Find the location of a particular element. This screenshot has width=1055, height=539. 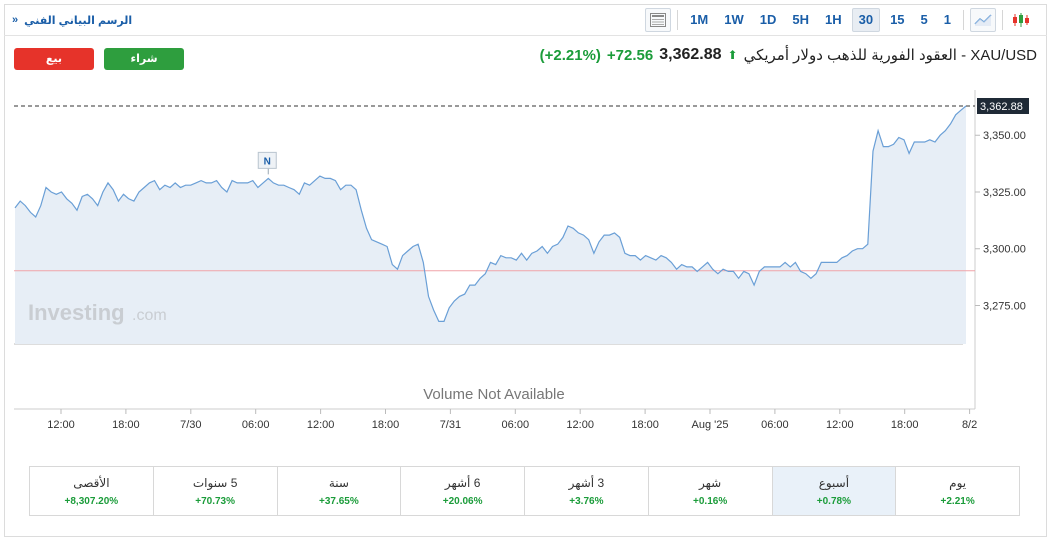

timeframe-buttons: 1M 1W 1D 5H 1H 30 15 5 1 is located at coordinates (820, 20).